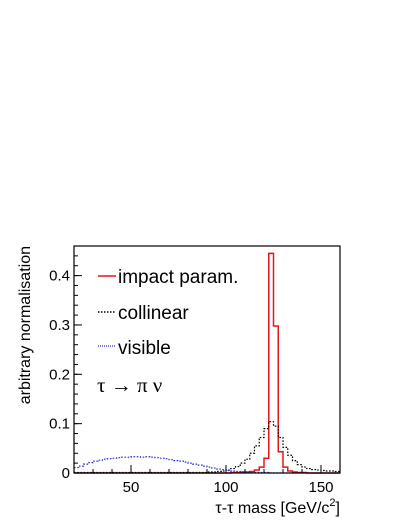  I want to click on x-axis-title: τ-τ mass [GeV/c2], so click(277, 507).